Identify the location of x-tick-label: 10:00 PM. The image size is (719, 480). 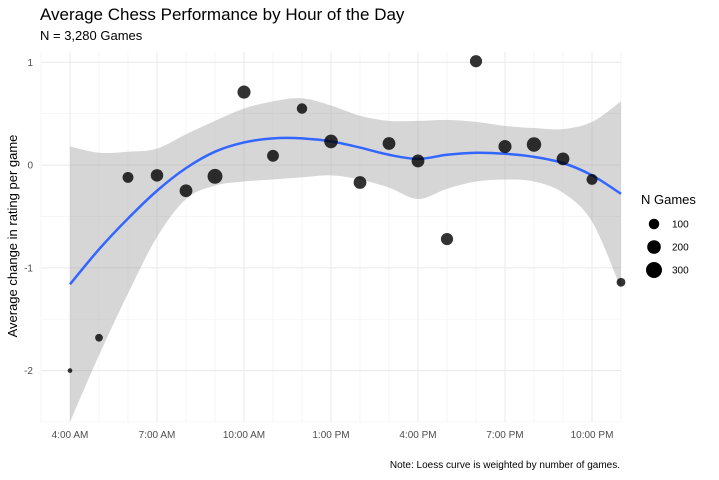
(592, 435).